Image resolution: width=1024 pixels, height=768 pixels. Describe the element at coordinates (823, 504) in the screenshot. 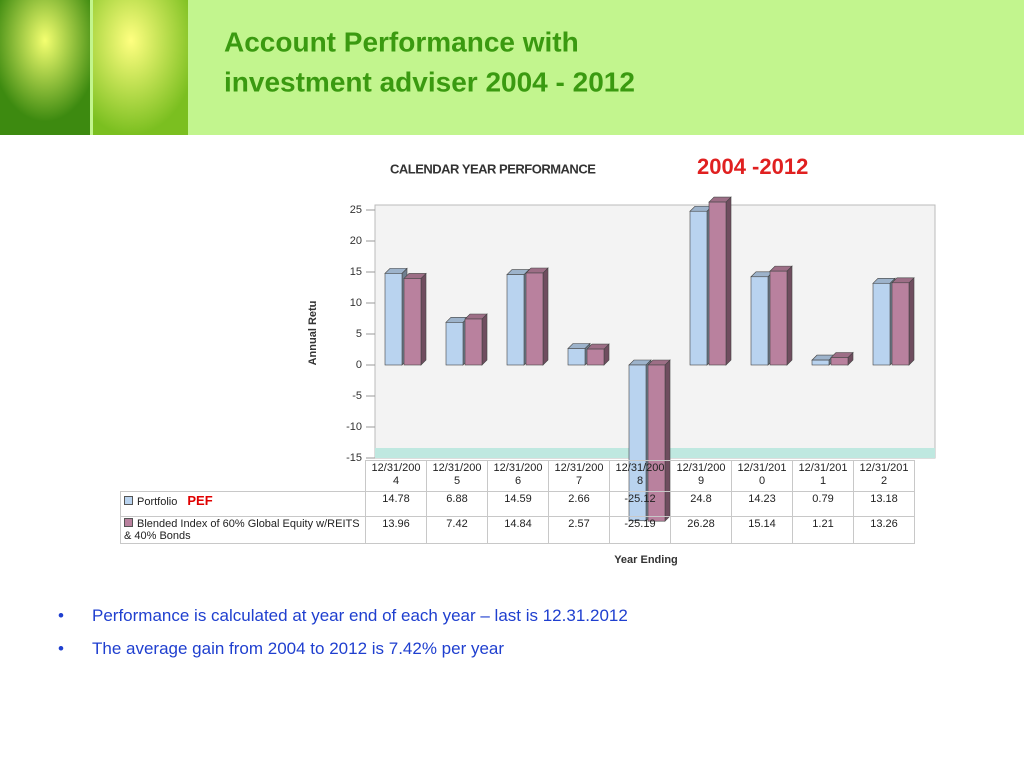

I see `data-label: 0.79` at that location.